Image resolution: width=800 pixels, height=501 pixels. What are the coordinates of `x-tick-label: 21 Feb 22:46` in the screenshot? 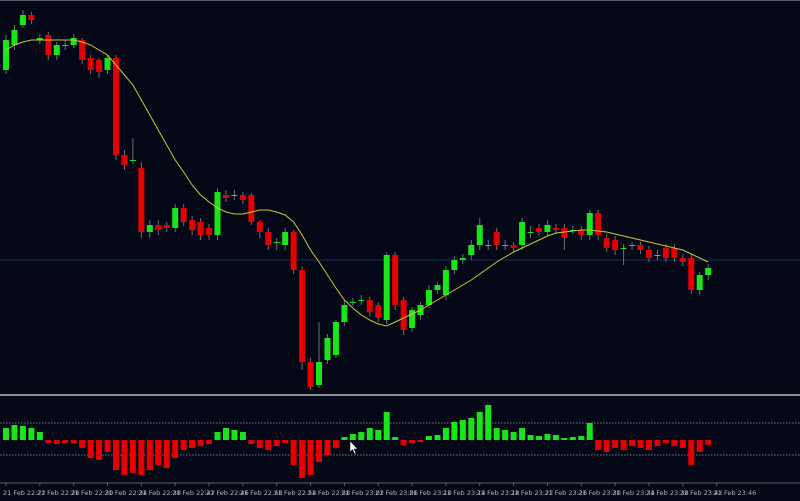 It's located at (227, 493).